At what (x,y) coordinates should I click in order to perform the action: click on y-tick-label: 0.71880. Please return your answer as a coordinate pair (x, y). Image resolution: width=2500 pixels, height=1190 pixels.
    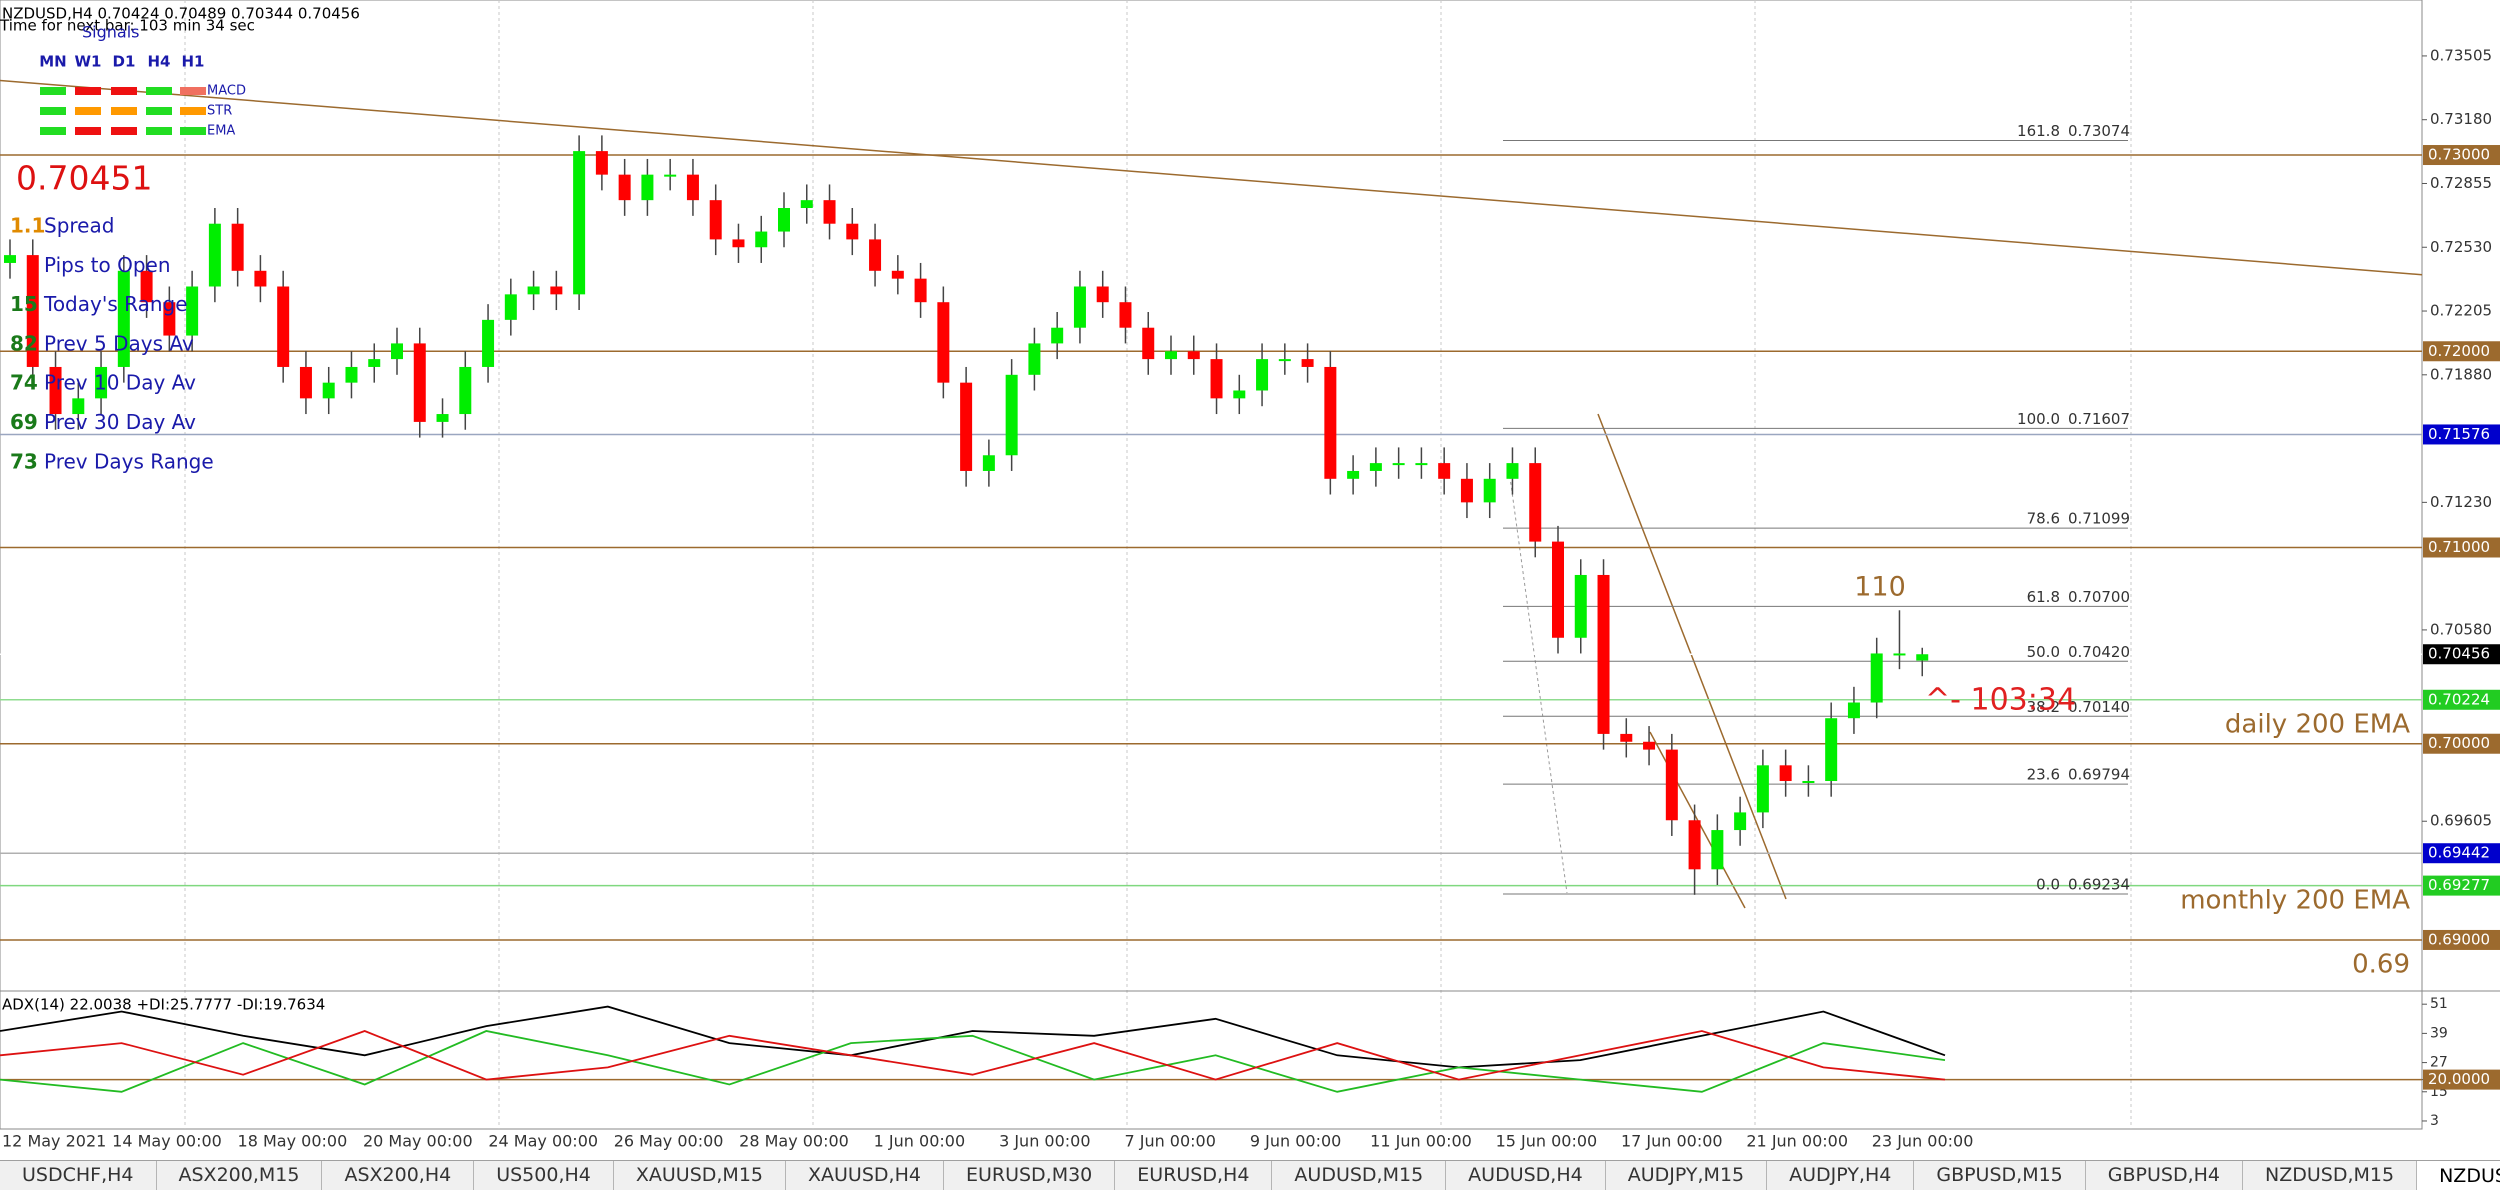
    Looking at the image, I should click on (2461, 374).